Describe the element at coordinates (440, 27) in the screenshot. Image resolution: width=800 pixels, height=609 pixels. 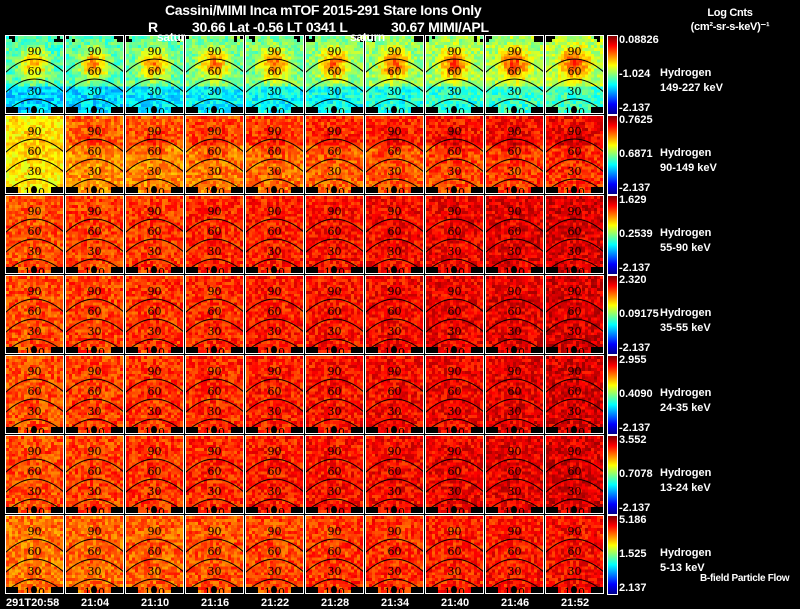
I see `title-line-2-end: 30.67 MIMI/APL` at that location.